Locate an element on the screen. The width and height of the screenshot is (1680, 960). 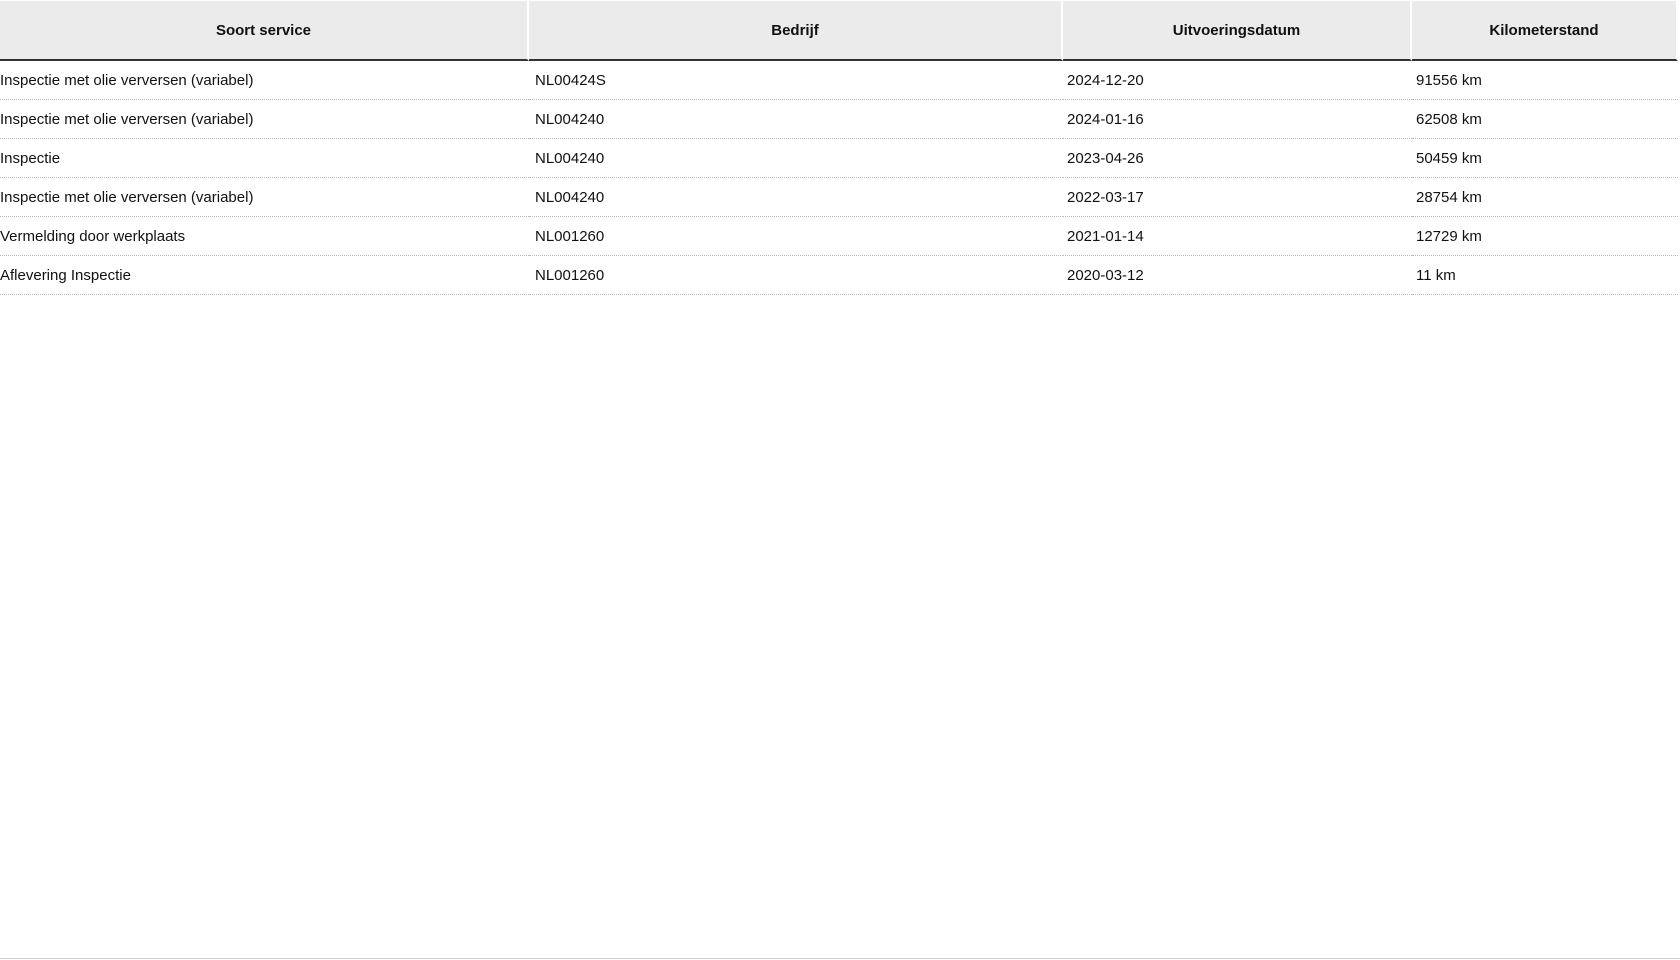
company-cell: NL00424S is located at coordinates (796, 80).